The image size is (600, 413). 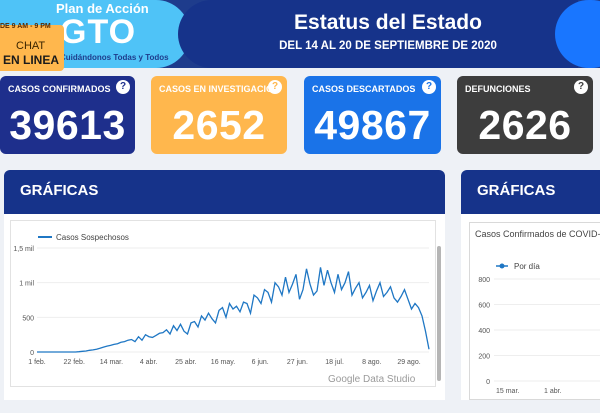 I want to click on chat-online-button: DE 9 AM - 9 PM CHAT EN LINEA, so click(x=32, y=47).